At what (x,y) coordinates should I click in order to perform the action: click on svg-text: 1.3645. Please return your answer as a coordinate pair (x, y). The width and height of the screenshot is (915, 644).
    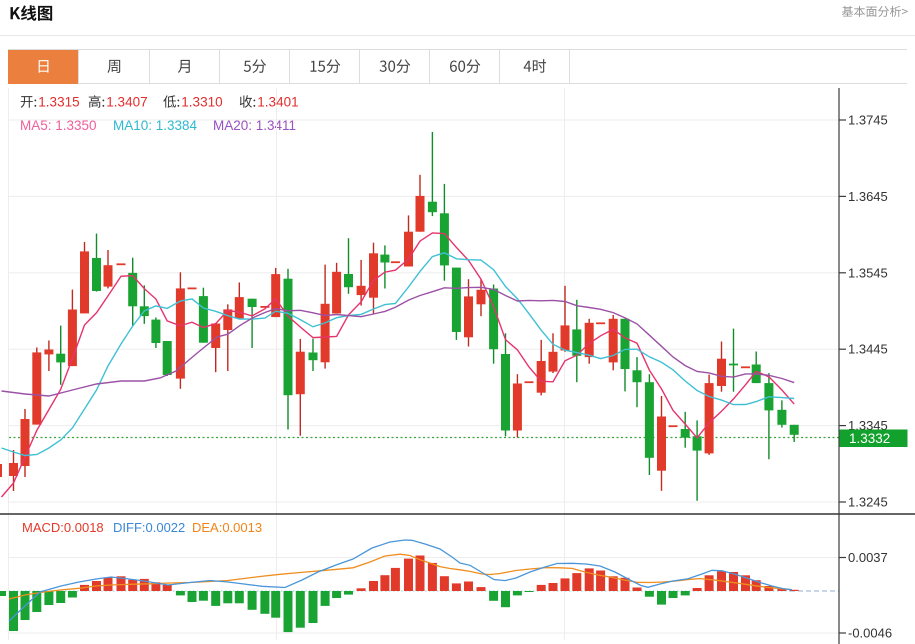
    Looking at the image, I should click on (868, 196).